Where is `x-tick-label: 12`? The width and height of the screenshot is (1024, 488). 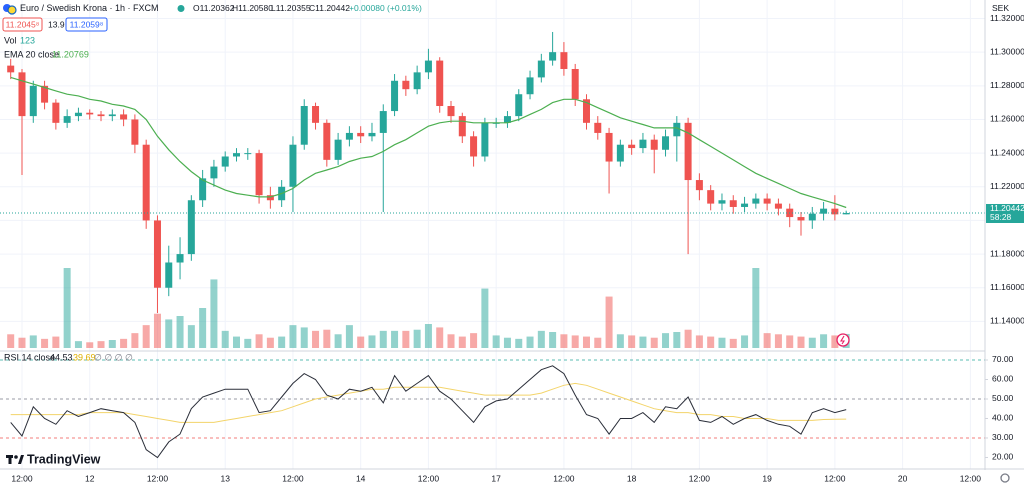
x-tick-label: 12 is located at coordinates (90, 478).